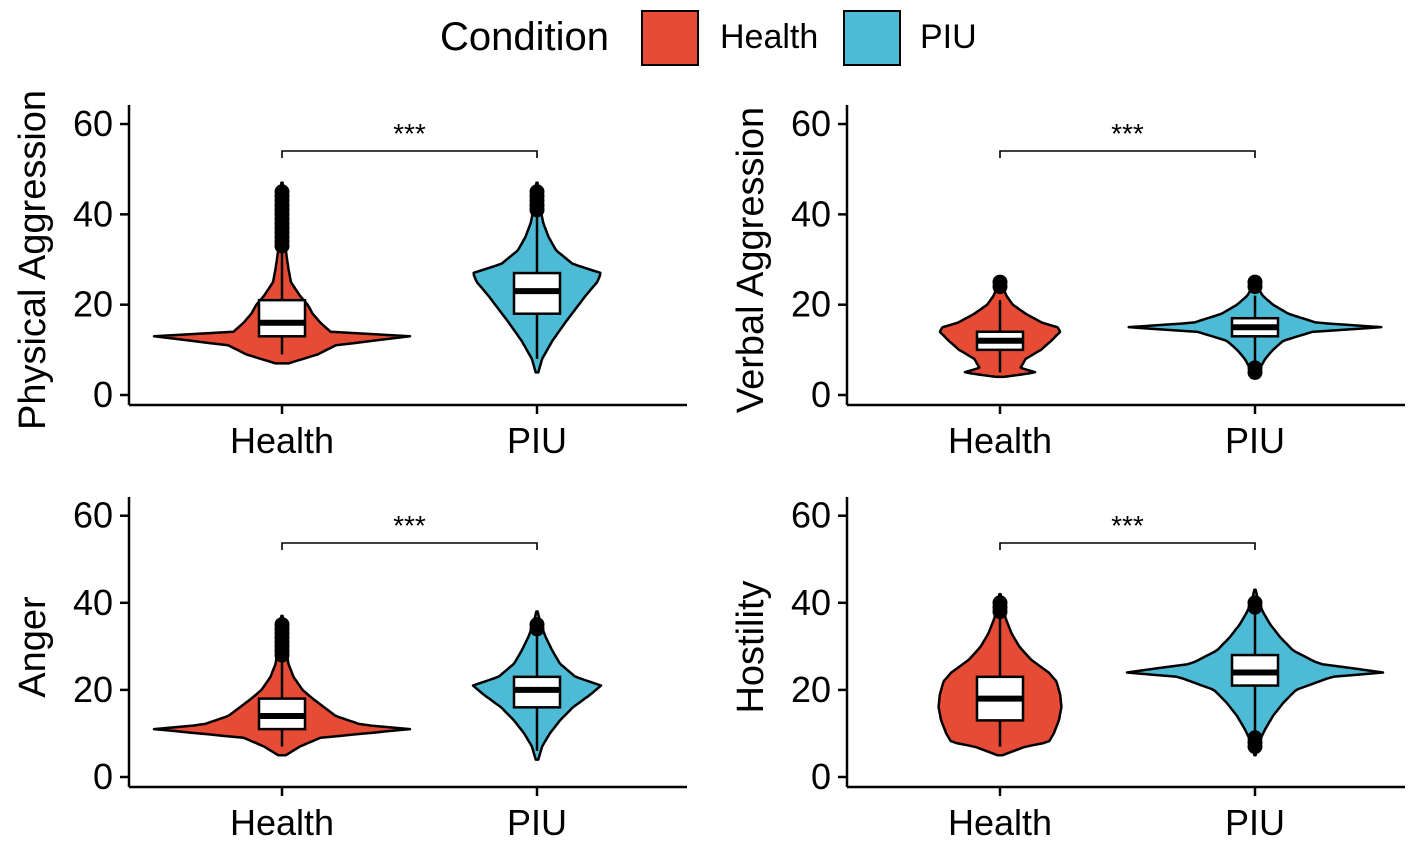 This screenshot has width=1417, height=854. I want to click on verbal-aggression-y-axis-label: Verbal Aggression, so click(751, 260).